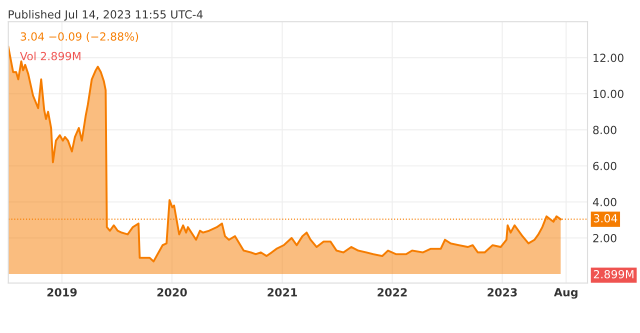 The width and height of the screenshot is (640, 333). Describe the element at coordinates (604, 202) in the screenshot. I see `y-tick-label: 4.00` at that location.